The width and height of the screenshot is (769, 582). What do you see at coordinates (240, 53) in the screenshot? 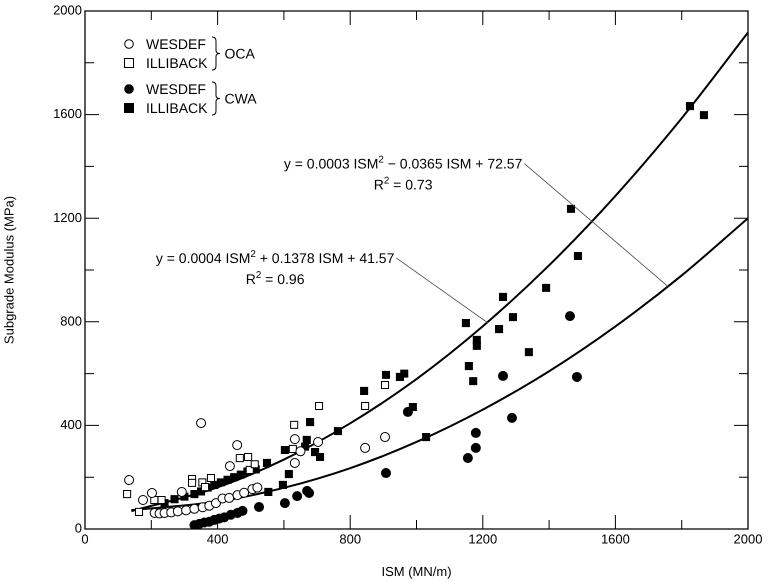
I see `annotation: OCA` at bounding box center [240, 53].